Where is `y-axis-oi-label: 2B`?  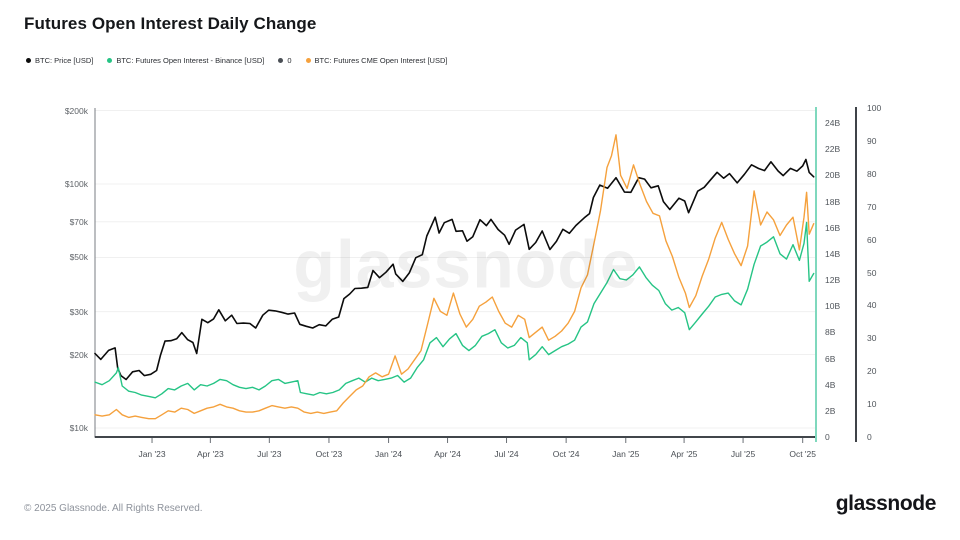 y-axis-oi-label: 2B is located at coordinates (830, 410).